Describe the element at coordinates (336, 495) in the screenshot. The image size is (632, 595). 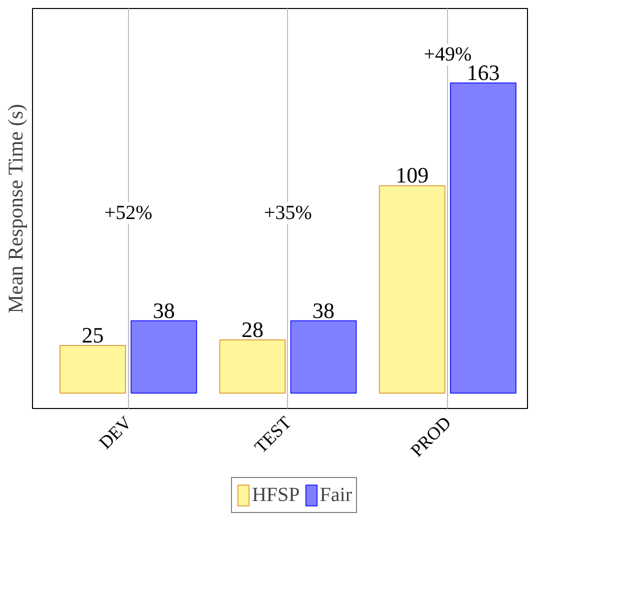
I see `legend-label: Fair` at that location.